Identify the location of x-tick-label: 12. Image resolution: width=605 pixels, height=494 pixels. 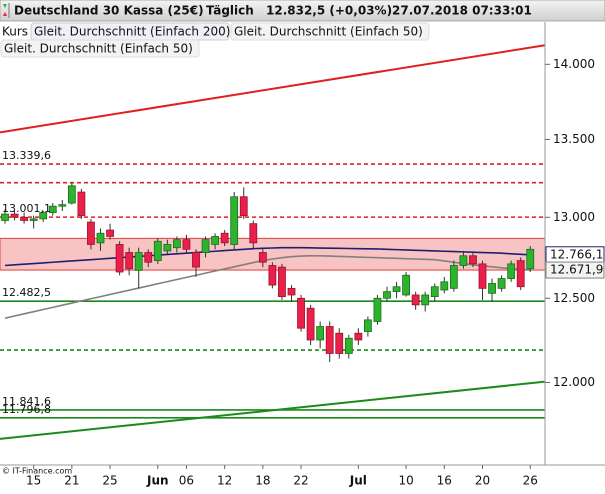
(224, 481).